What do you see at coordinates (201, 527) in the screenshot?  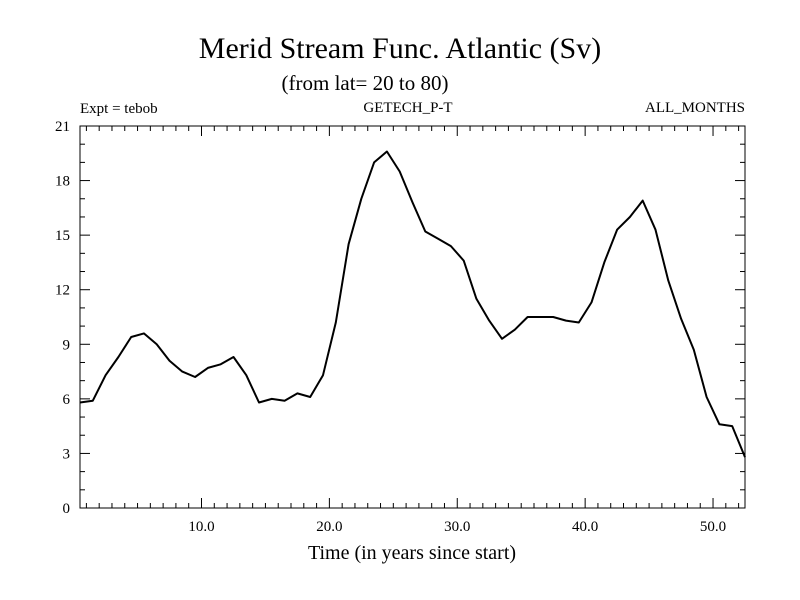 I see `x-tick-label: 10.0` at bounding box center [201, 527].